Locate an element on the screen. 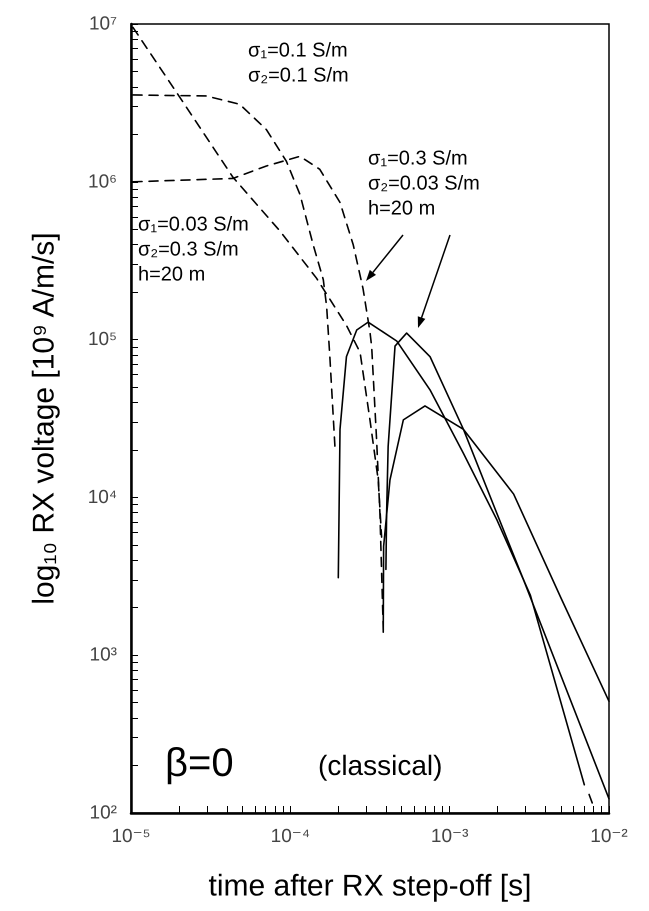 The width and height of the screenshot is (649, 911). x-tick-label: 10⁻⁵ is located at coordinates (131, 836).